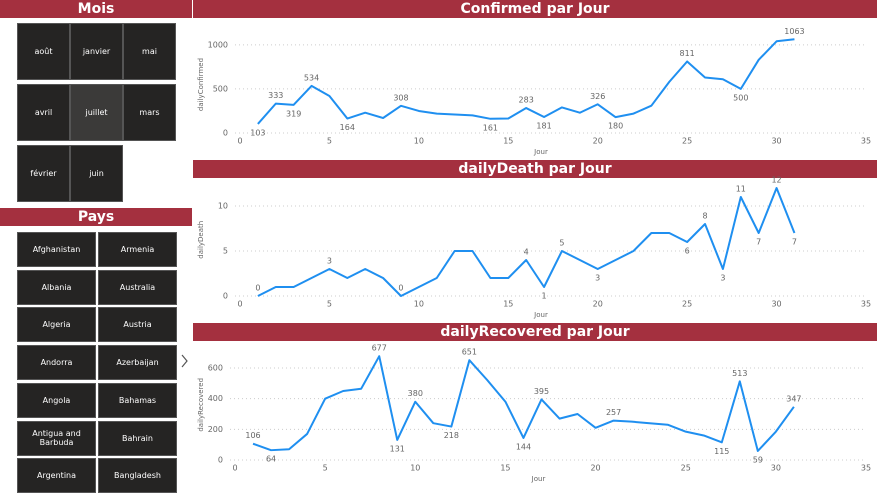  What do you see at coordinates (523, 446) in the screenshot?
I see `data-label: 144` at bounding box center [523, 446].